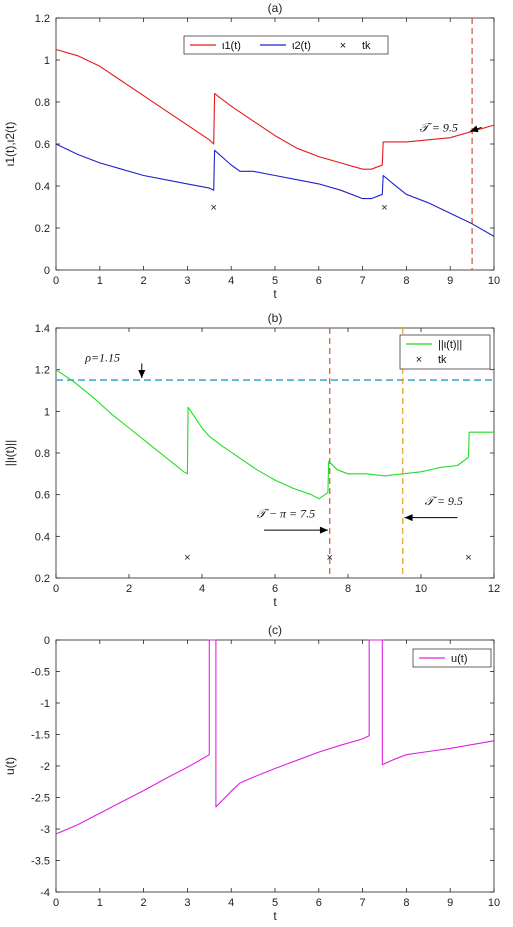 This screenshot has height=927, width=513. What do you see at coordinates (10, 766) in the screenshot?
I see `y-axis-label: u(t)` at bounding box center [10, 766].